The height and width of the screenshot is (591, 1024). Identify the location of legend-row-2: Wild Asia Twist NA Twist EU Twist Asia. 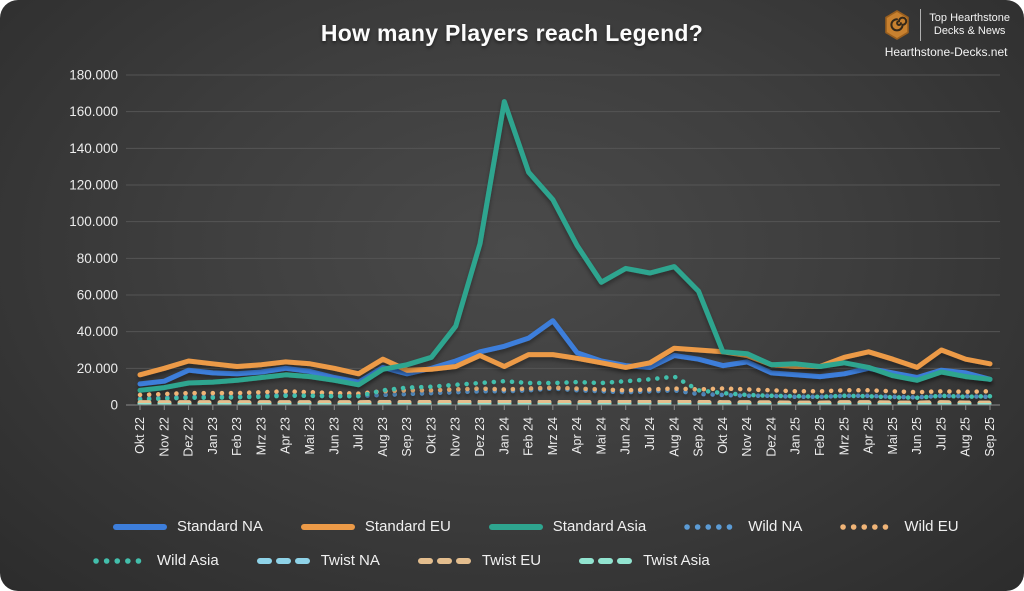
(512, 560).